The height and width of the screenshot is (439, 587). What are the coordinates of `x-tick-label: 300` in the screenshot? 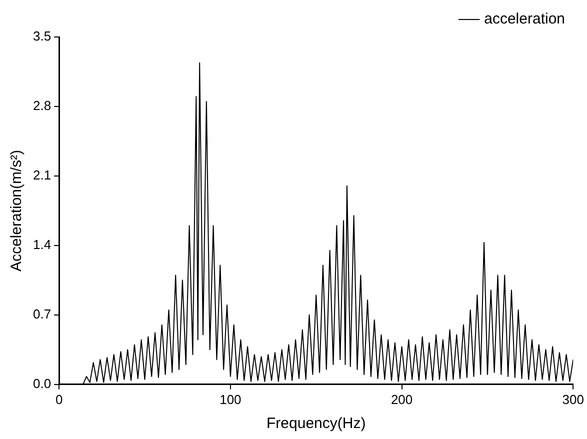 It's located at (573, 399).